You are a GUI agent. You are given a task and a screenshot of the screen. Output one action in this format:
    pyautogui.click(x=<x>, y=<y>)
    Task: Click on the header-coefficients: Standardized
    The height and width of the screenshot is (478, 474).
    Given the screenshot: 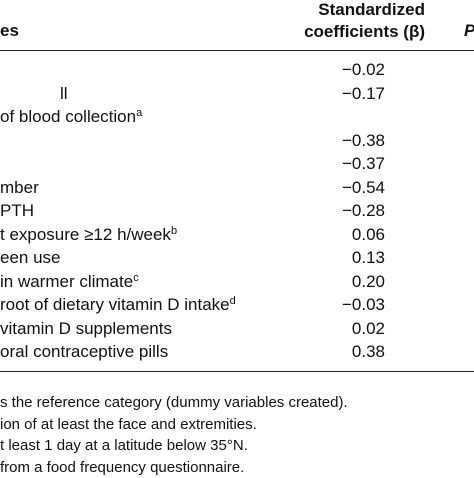 What is the action you would take?
    pyautogui.click(x=371, y=9)
    